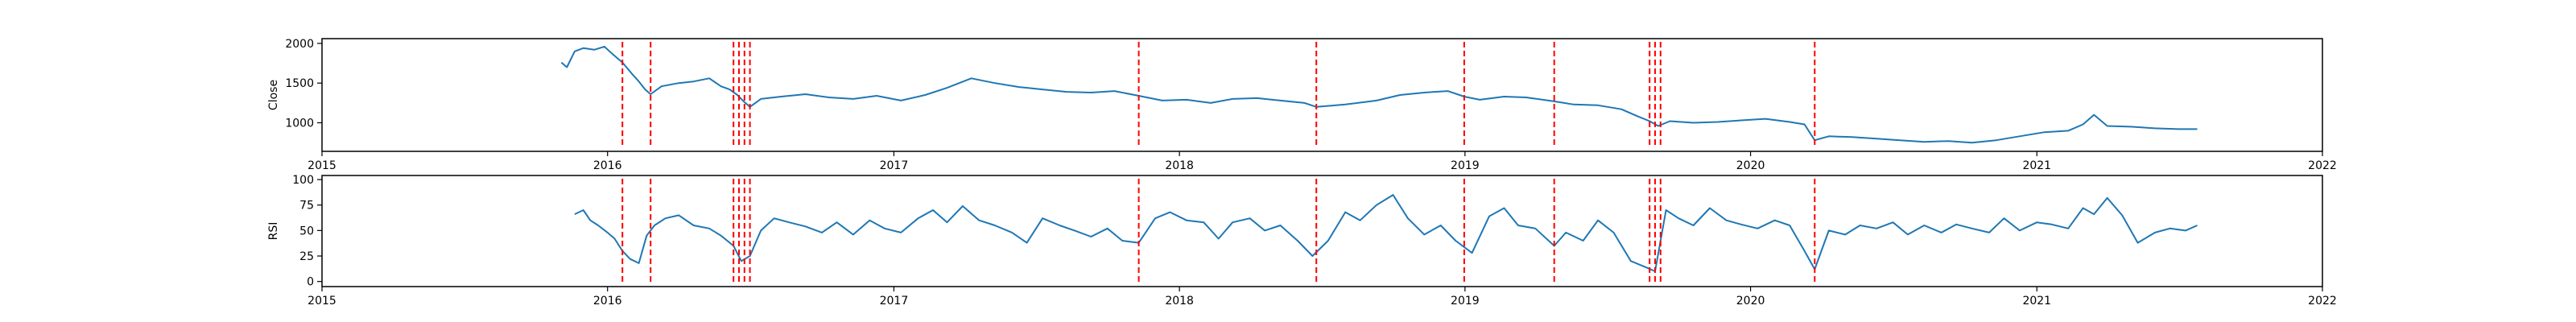 The width and height of the screenshot is (2576, 322). What do you see at coordinates (322, 165) in the screenshot?
I see `panel-0-x-tick-label-0: 2015` at bounding box center [322, 165].